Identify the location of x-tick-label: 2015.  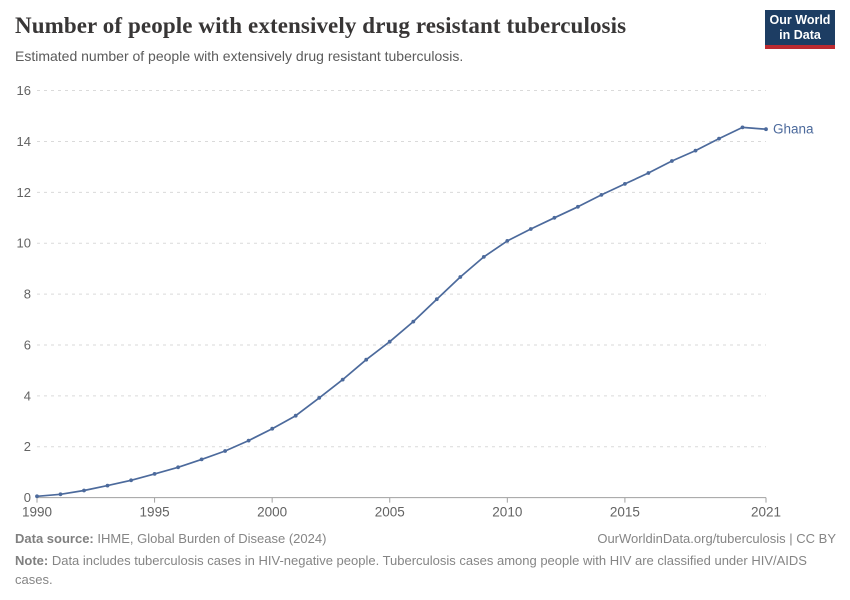
(625, 512).